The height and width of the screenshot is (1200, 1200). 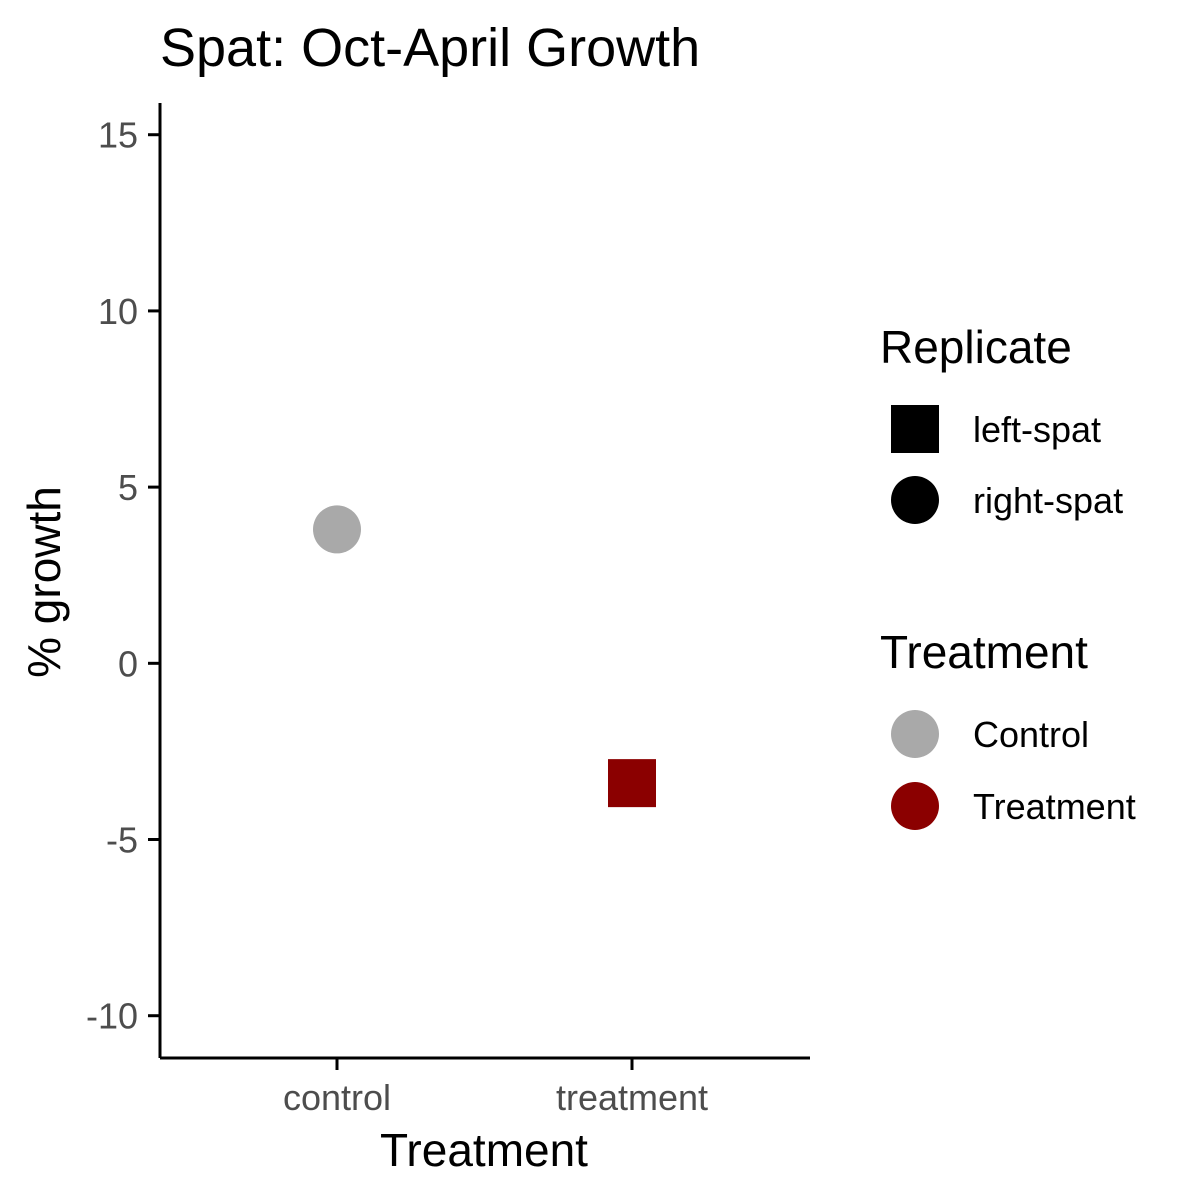 What do you see at coordinates (118, 135) in the screenshot?
I see `y-tick-label: 15` at bounding box center [118, 135].